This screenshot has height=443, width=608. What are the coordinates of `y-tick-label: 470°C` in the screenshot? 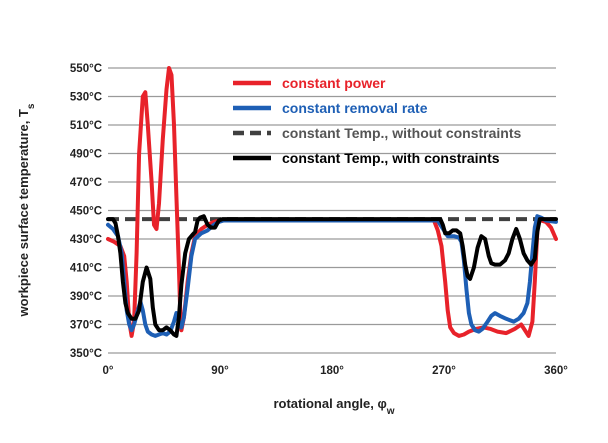 It's located at (86, 183).